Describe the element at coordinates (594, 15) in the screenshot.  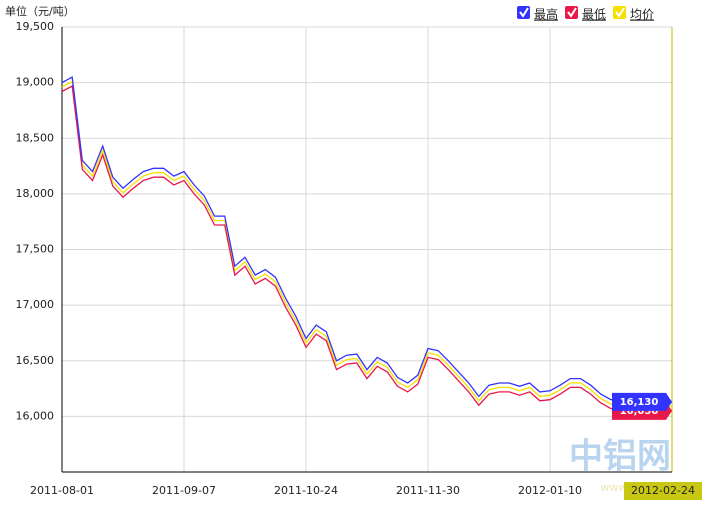
I see `legend-label: 最低` at that location.